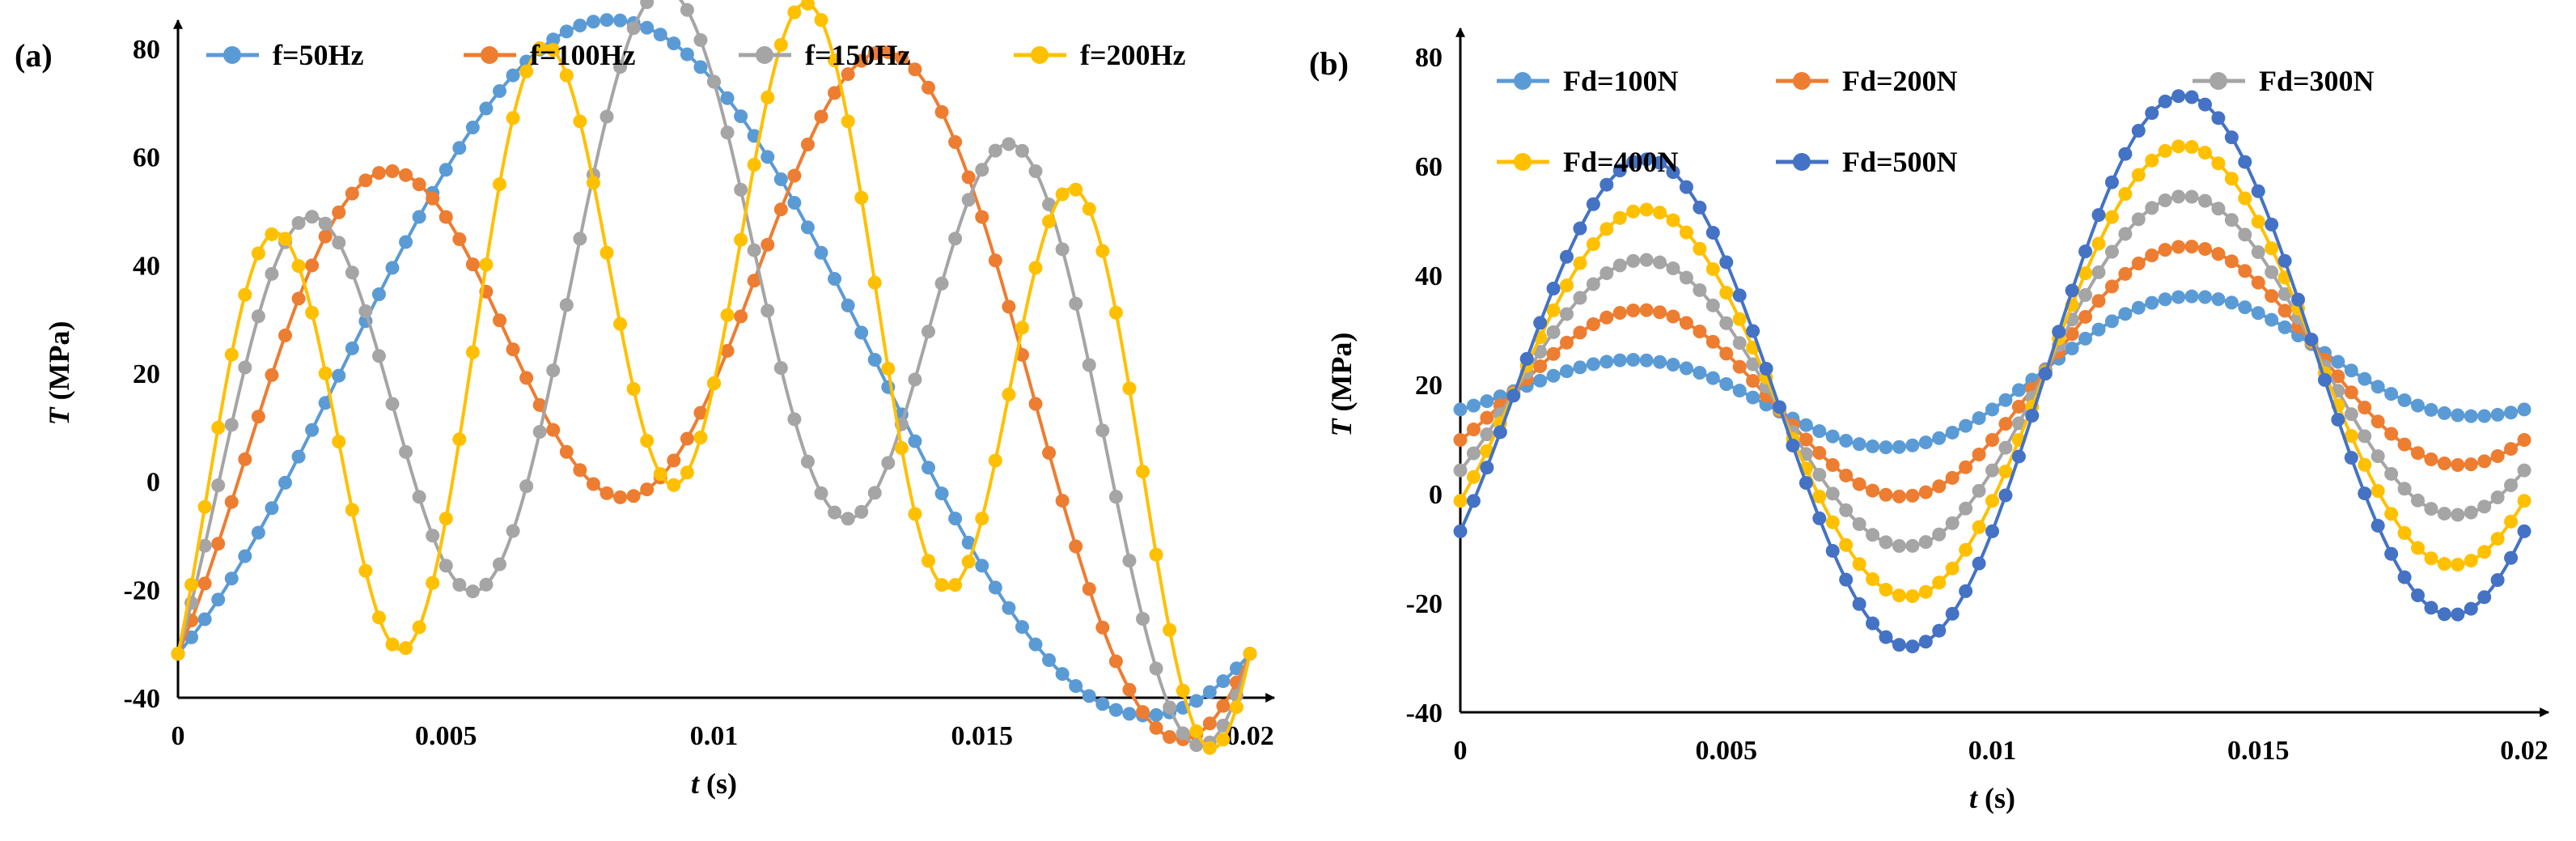 Image resolution: width=2576 pixels, height=841 pixels. What do you see at coordinates (550, 55) in the screenshot?
I see `legend-item: f=100Hz` at bounding box center [550, 55].